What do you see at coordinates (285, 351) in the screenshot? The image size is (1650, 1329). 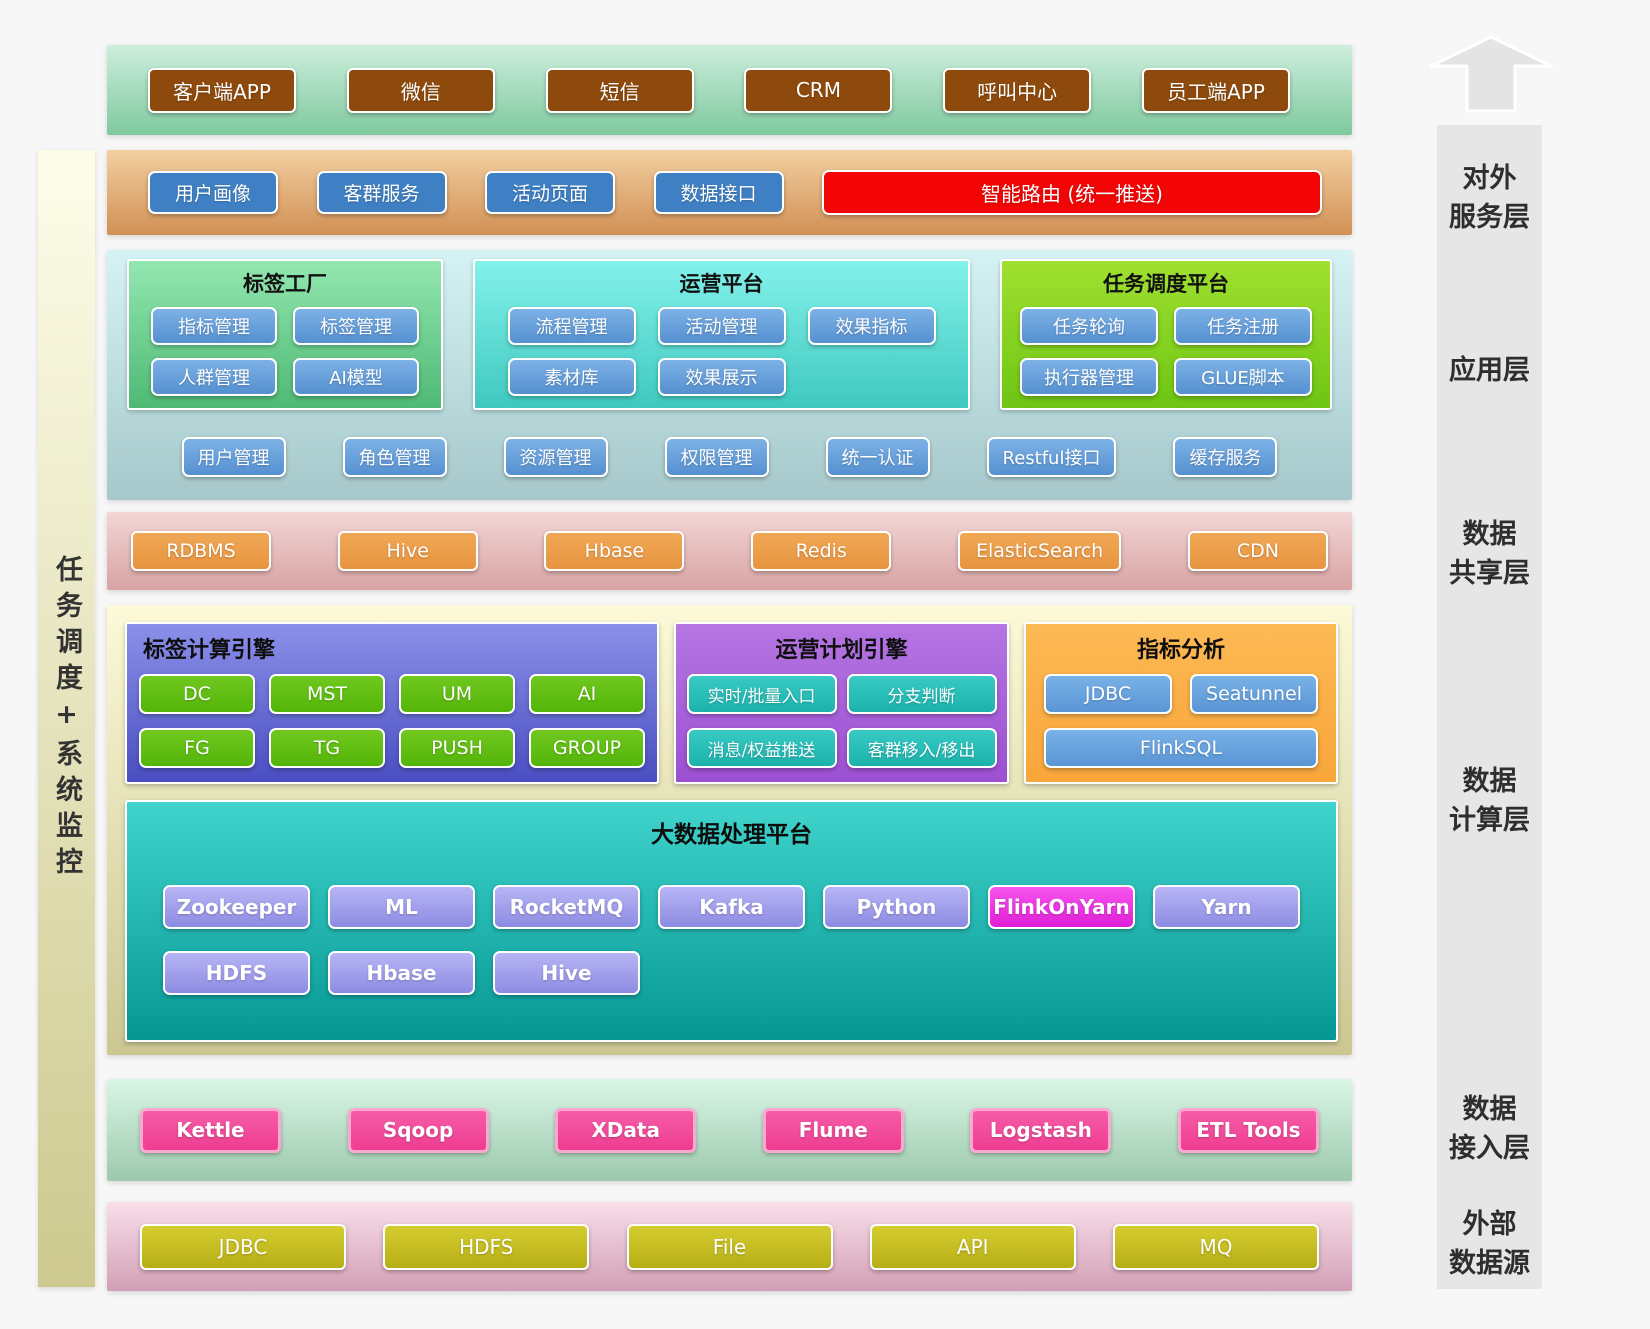 I see `group-grid: 指标管理 标签管理 人群管理 AI模型` at bounding box center [285, 351].